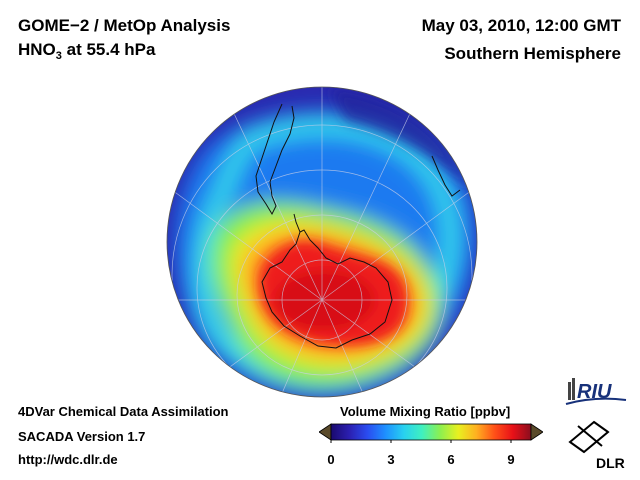 The width and height of the screenshot is (640, 480). I want to click on title-datetime: May 03, 2010, 12:00 GMT, so click(521, 25).